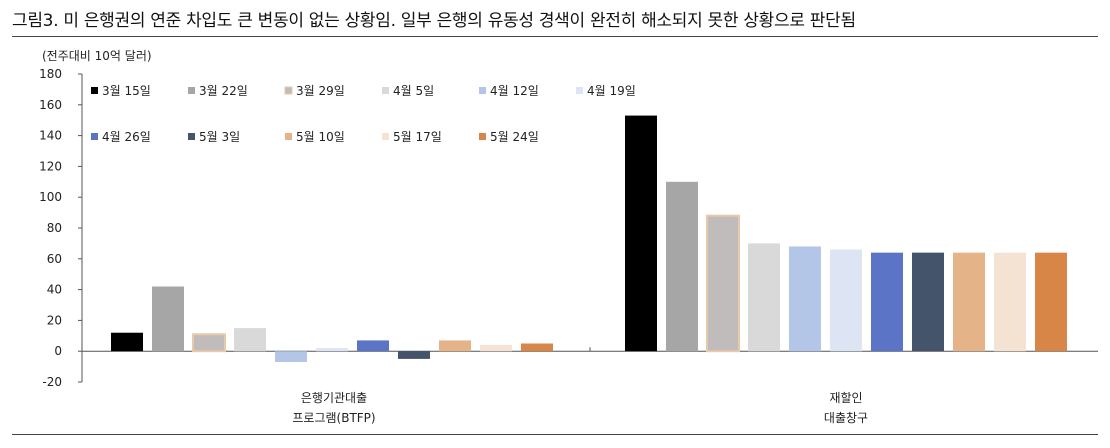 This screenshot has width=1110, height=448. Describe the element at coordinates (126, 91) in the screenshot. I see `legend-label: 3월 15일` at that location.